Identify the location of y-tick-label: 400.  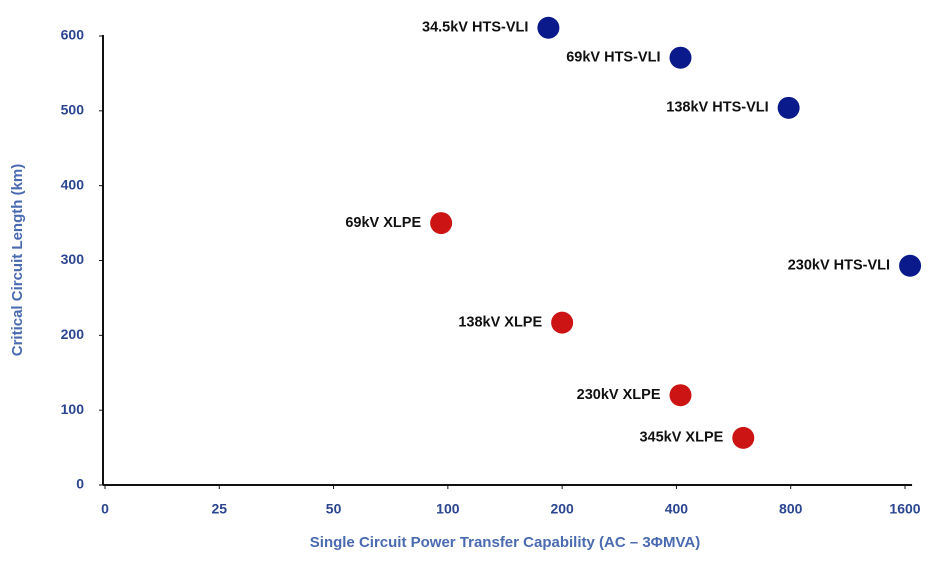
(73, 184).